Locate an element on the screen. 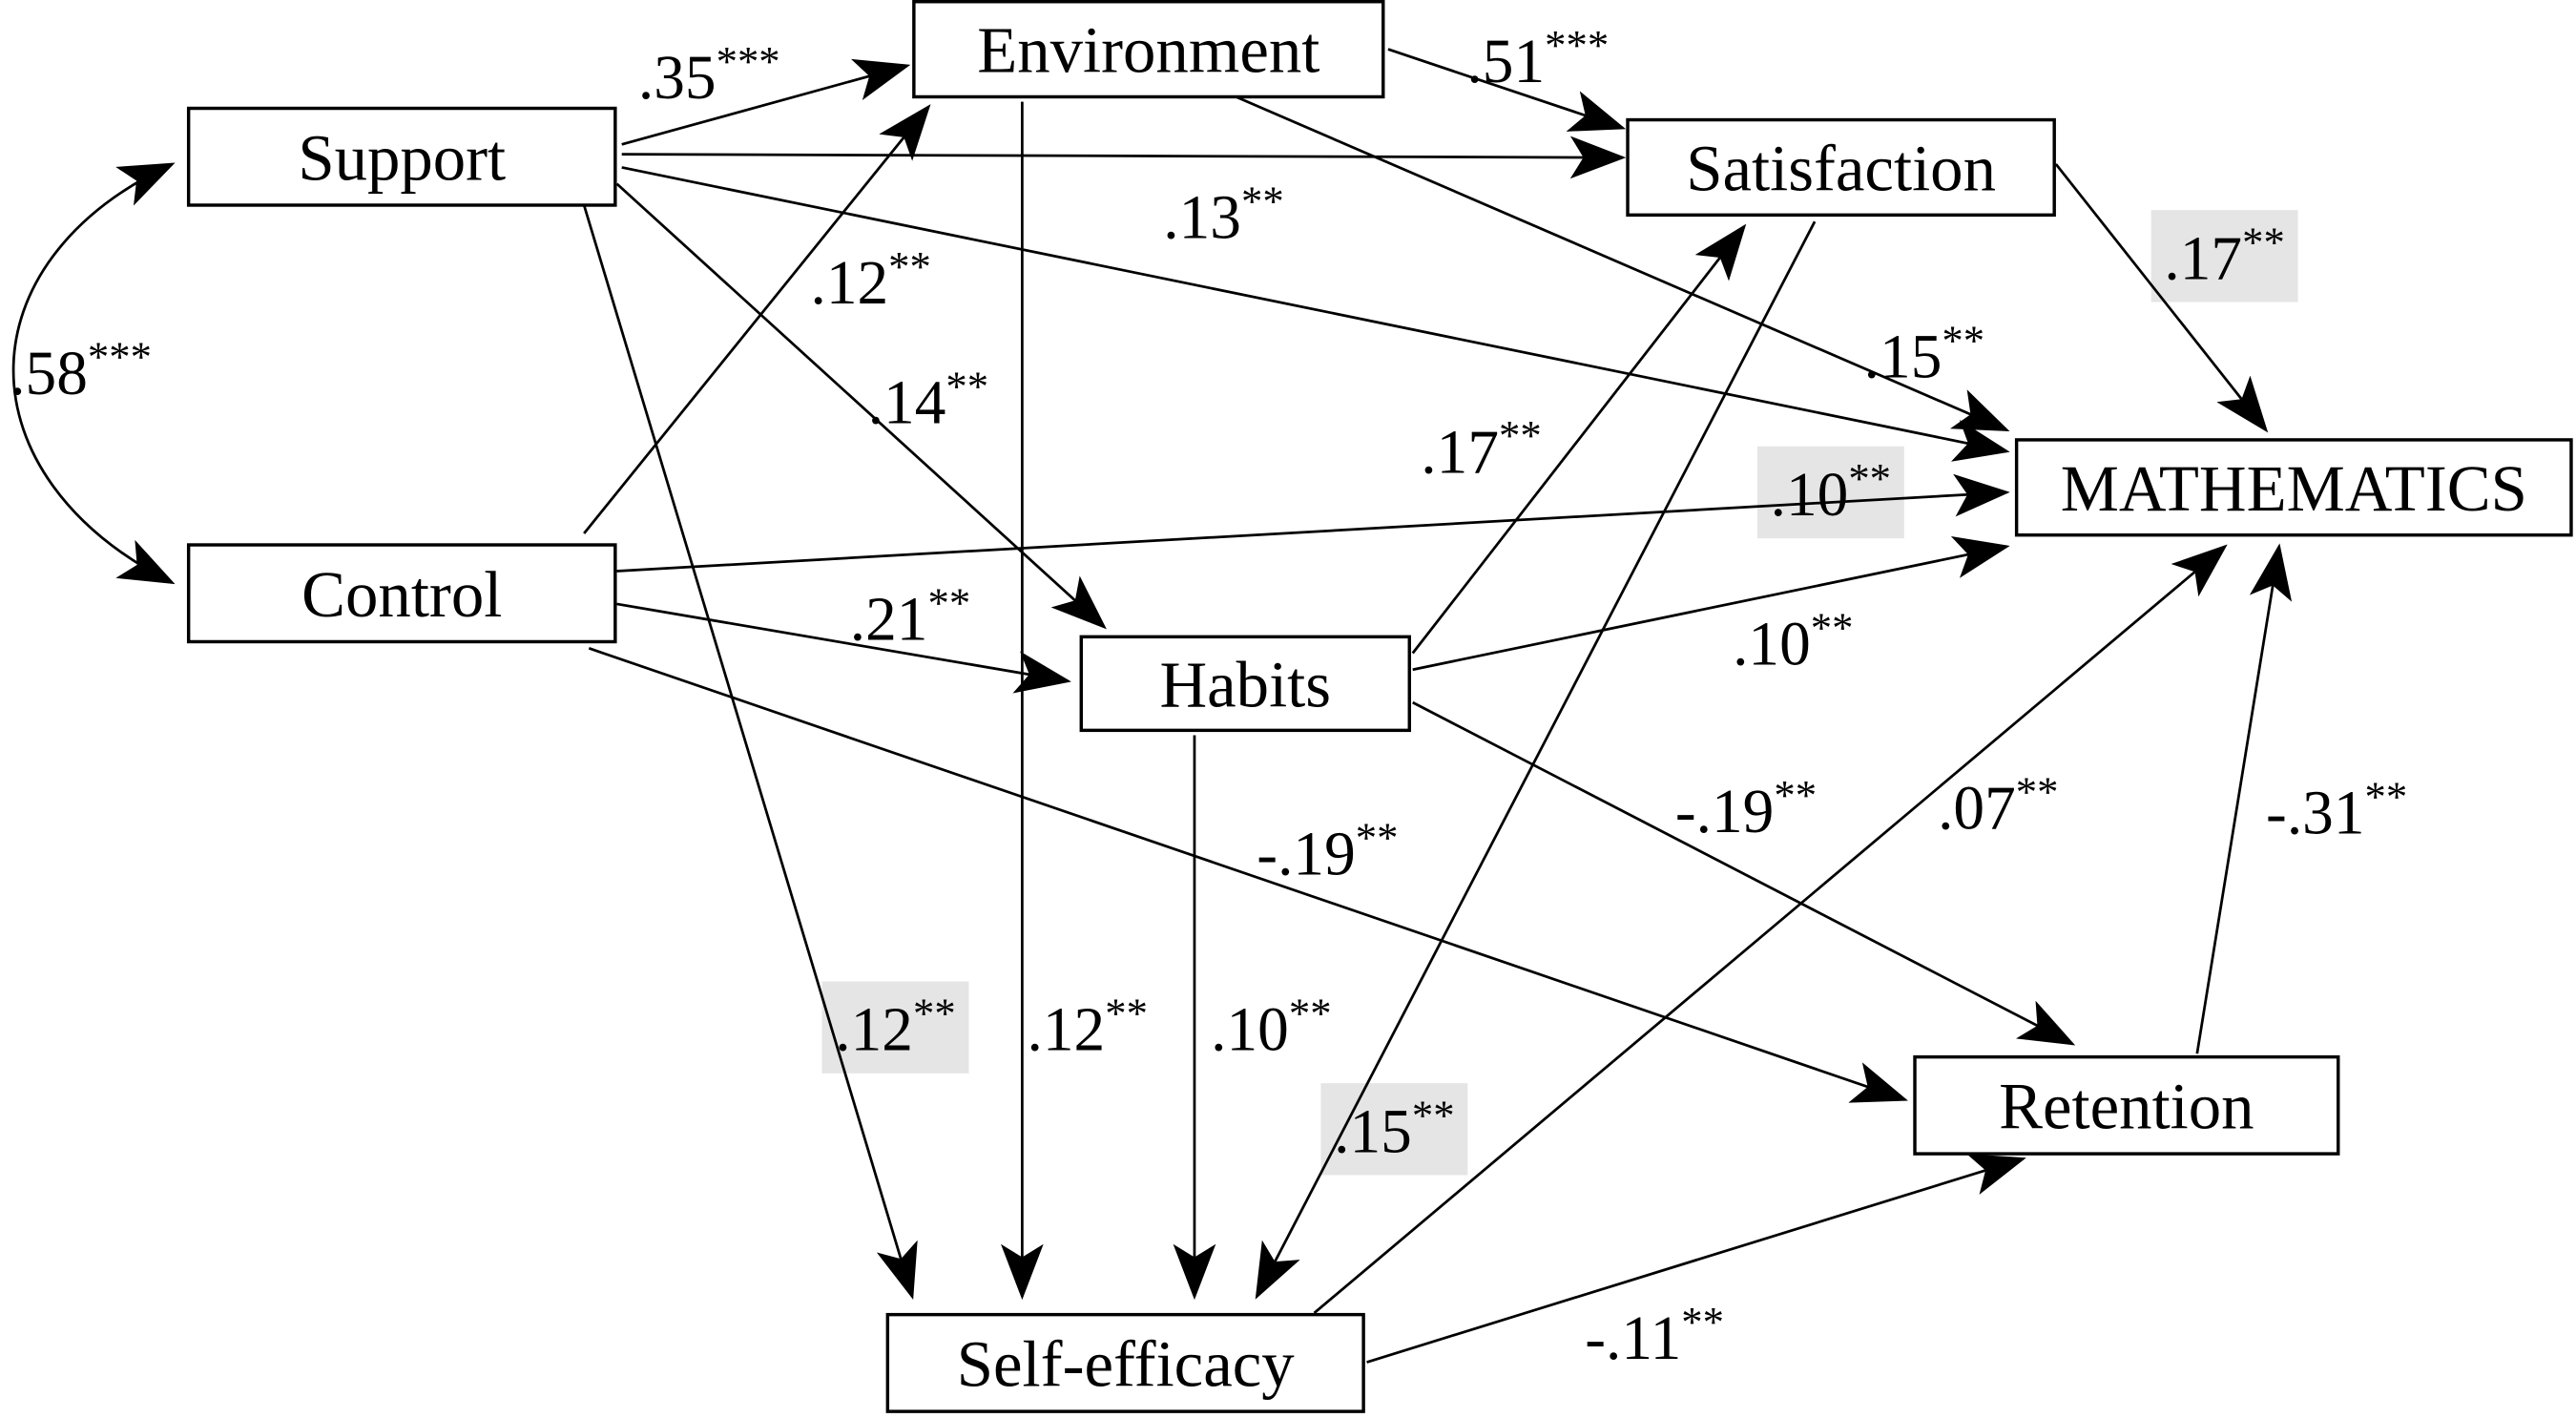  path-coefficient: .14** is located at coordinates (928, 400).